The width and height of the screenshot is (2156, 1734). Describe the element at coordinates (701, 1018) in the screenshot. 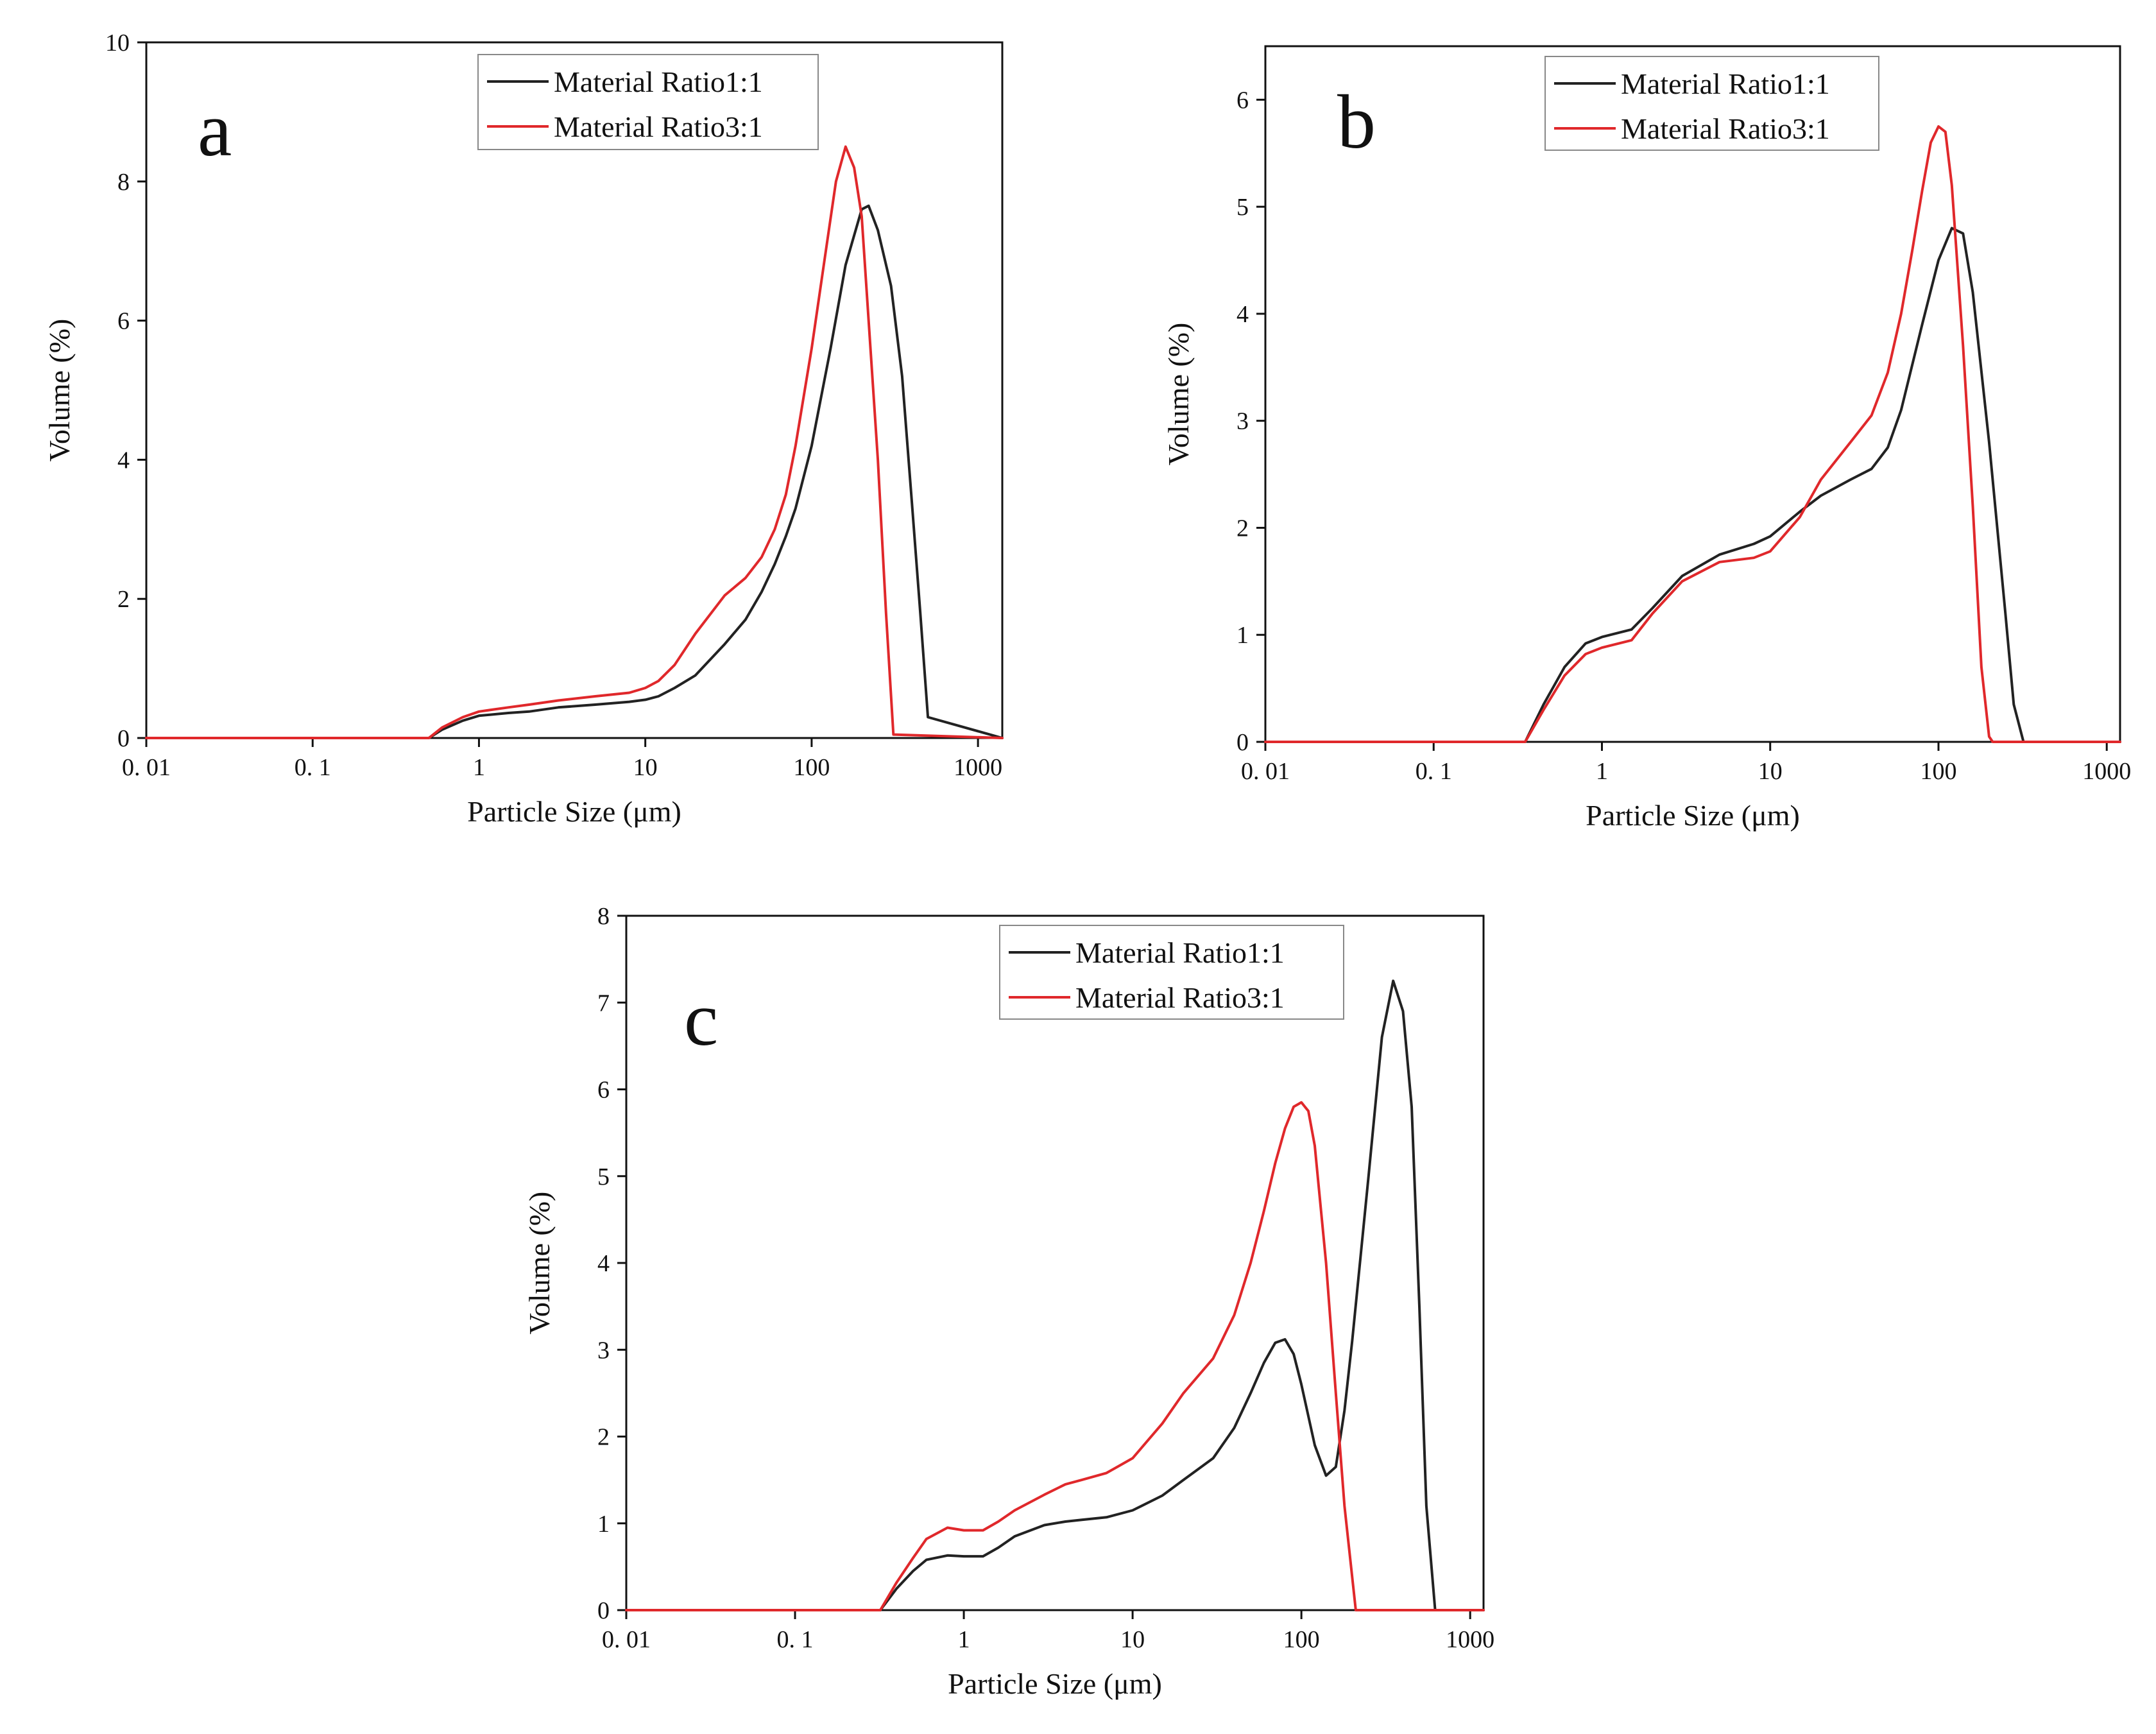

I see `panel-letter: c` at that location.